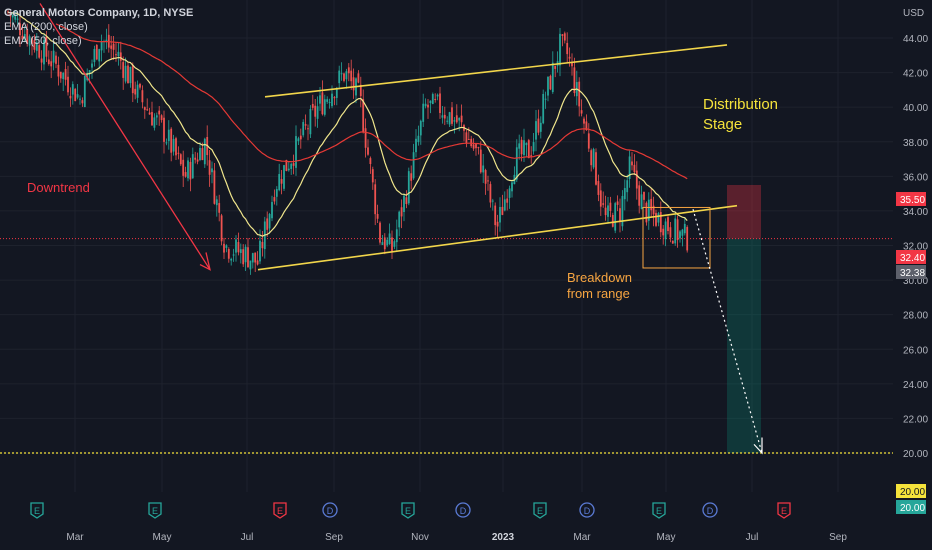 This screenshot has width=932, height=550. I want to click on ema50-legend: EMA (50, close), so click(43, 41).